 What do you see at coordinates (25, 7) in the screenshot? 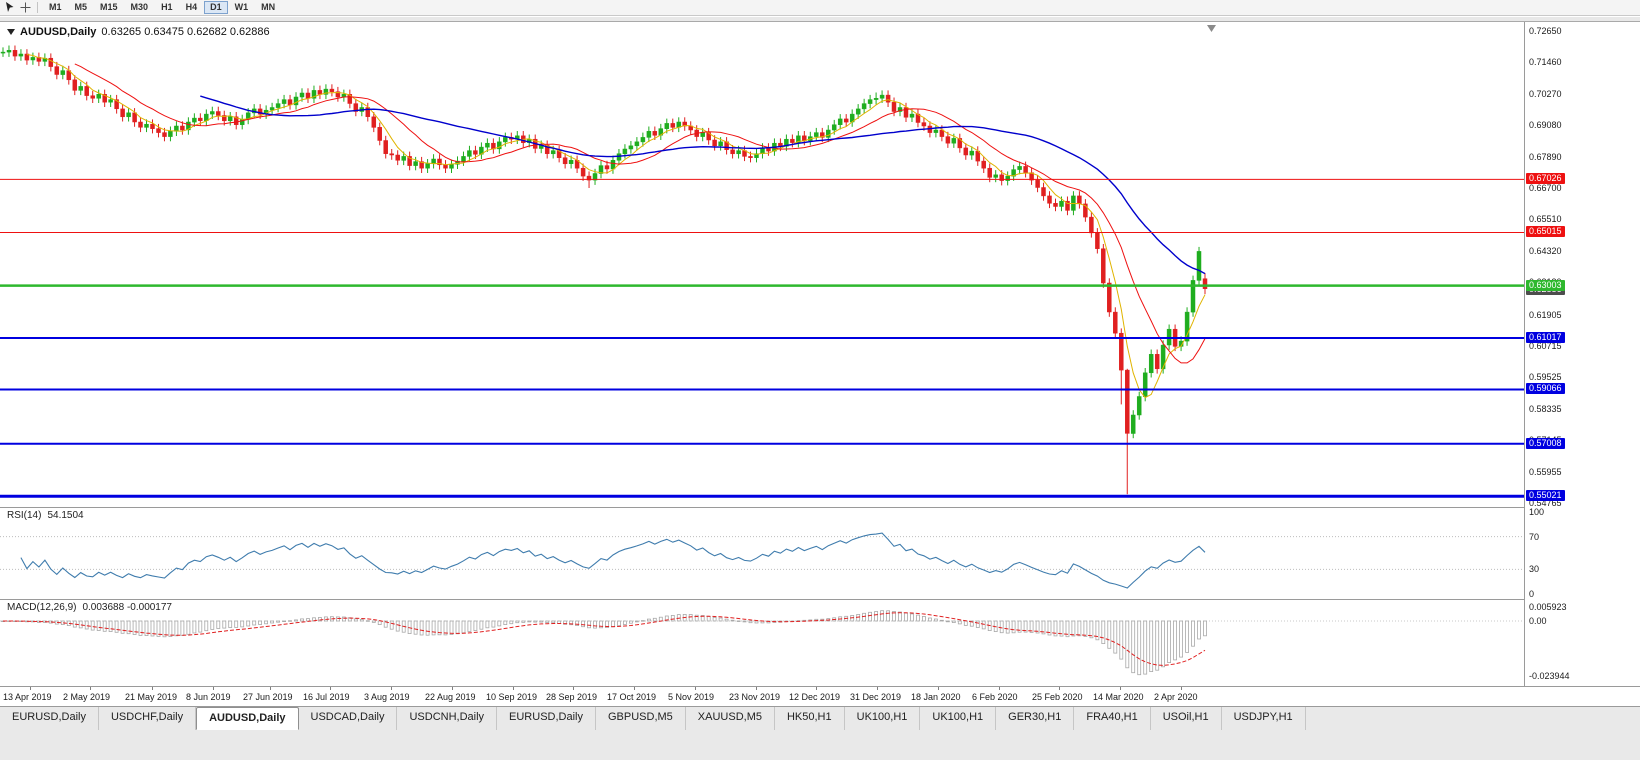
I see `crosshair-icon` at bounding box center [25, 7].